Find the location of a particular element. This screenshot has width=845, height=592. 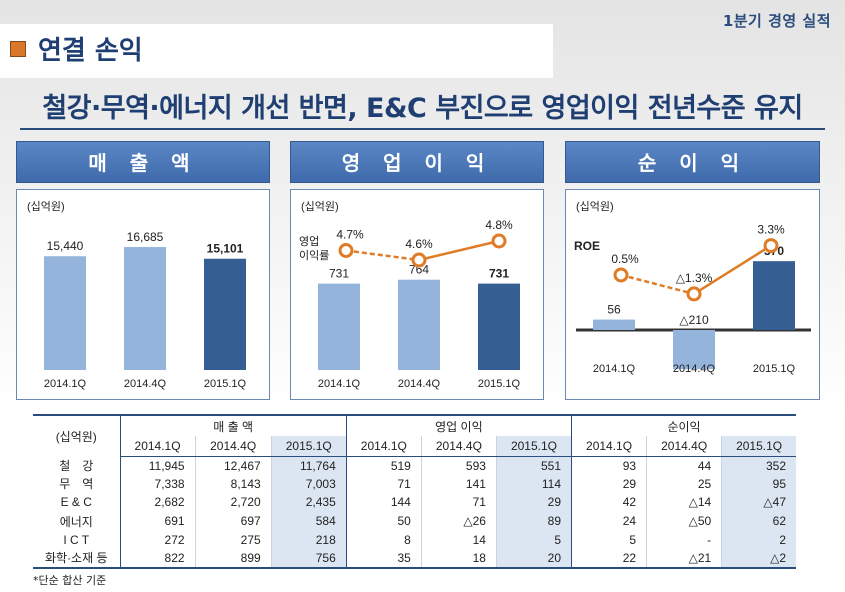

headline: 철강·무역·에너지 개선 반면, E&C 부진으로 영업이익 전년수준 유지 is located at coordinates (422, 108).